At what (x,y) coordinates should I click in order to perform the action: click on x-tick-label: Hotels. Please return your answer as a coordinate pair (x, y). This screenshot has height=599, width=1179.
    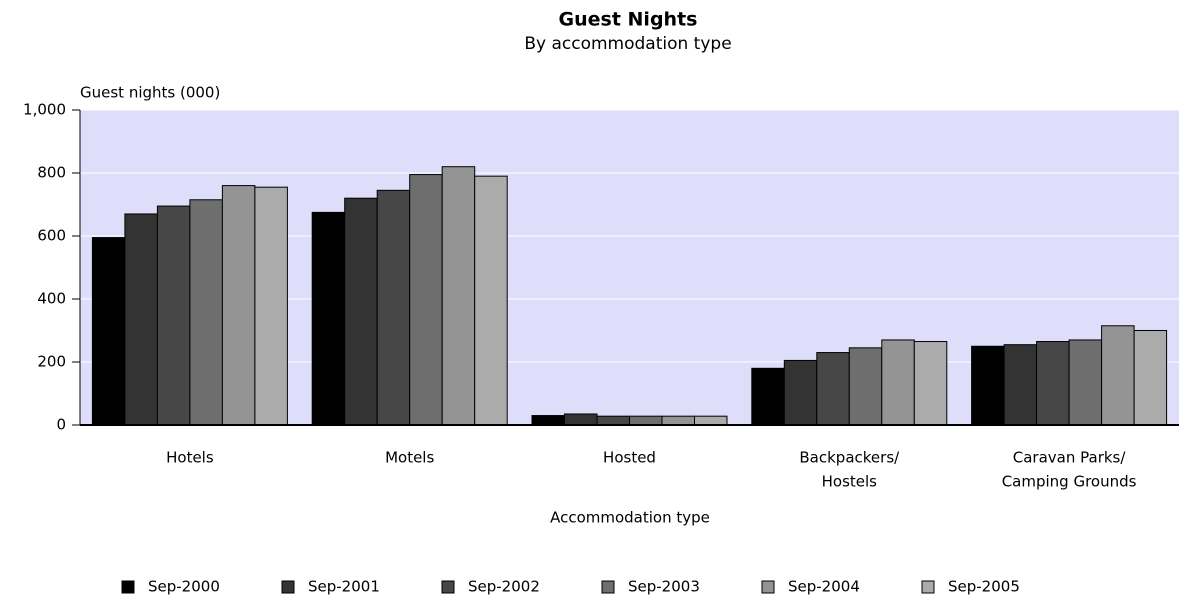
    Looking at the image, I should click on (190, 458).